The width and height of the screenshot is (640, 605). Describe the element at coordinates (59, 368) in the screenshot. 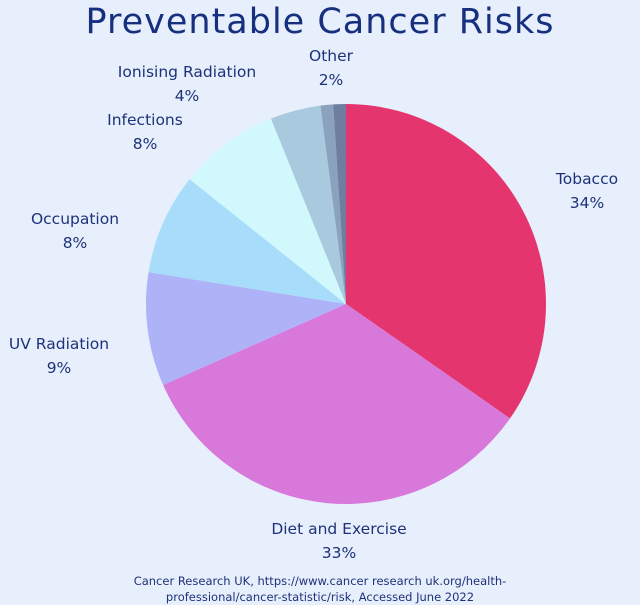

I see `label-uv-value: 9%` at that location.